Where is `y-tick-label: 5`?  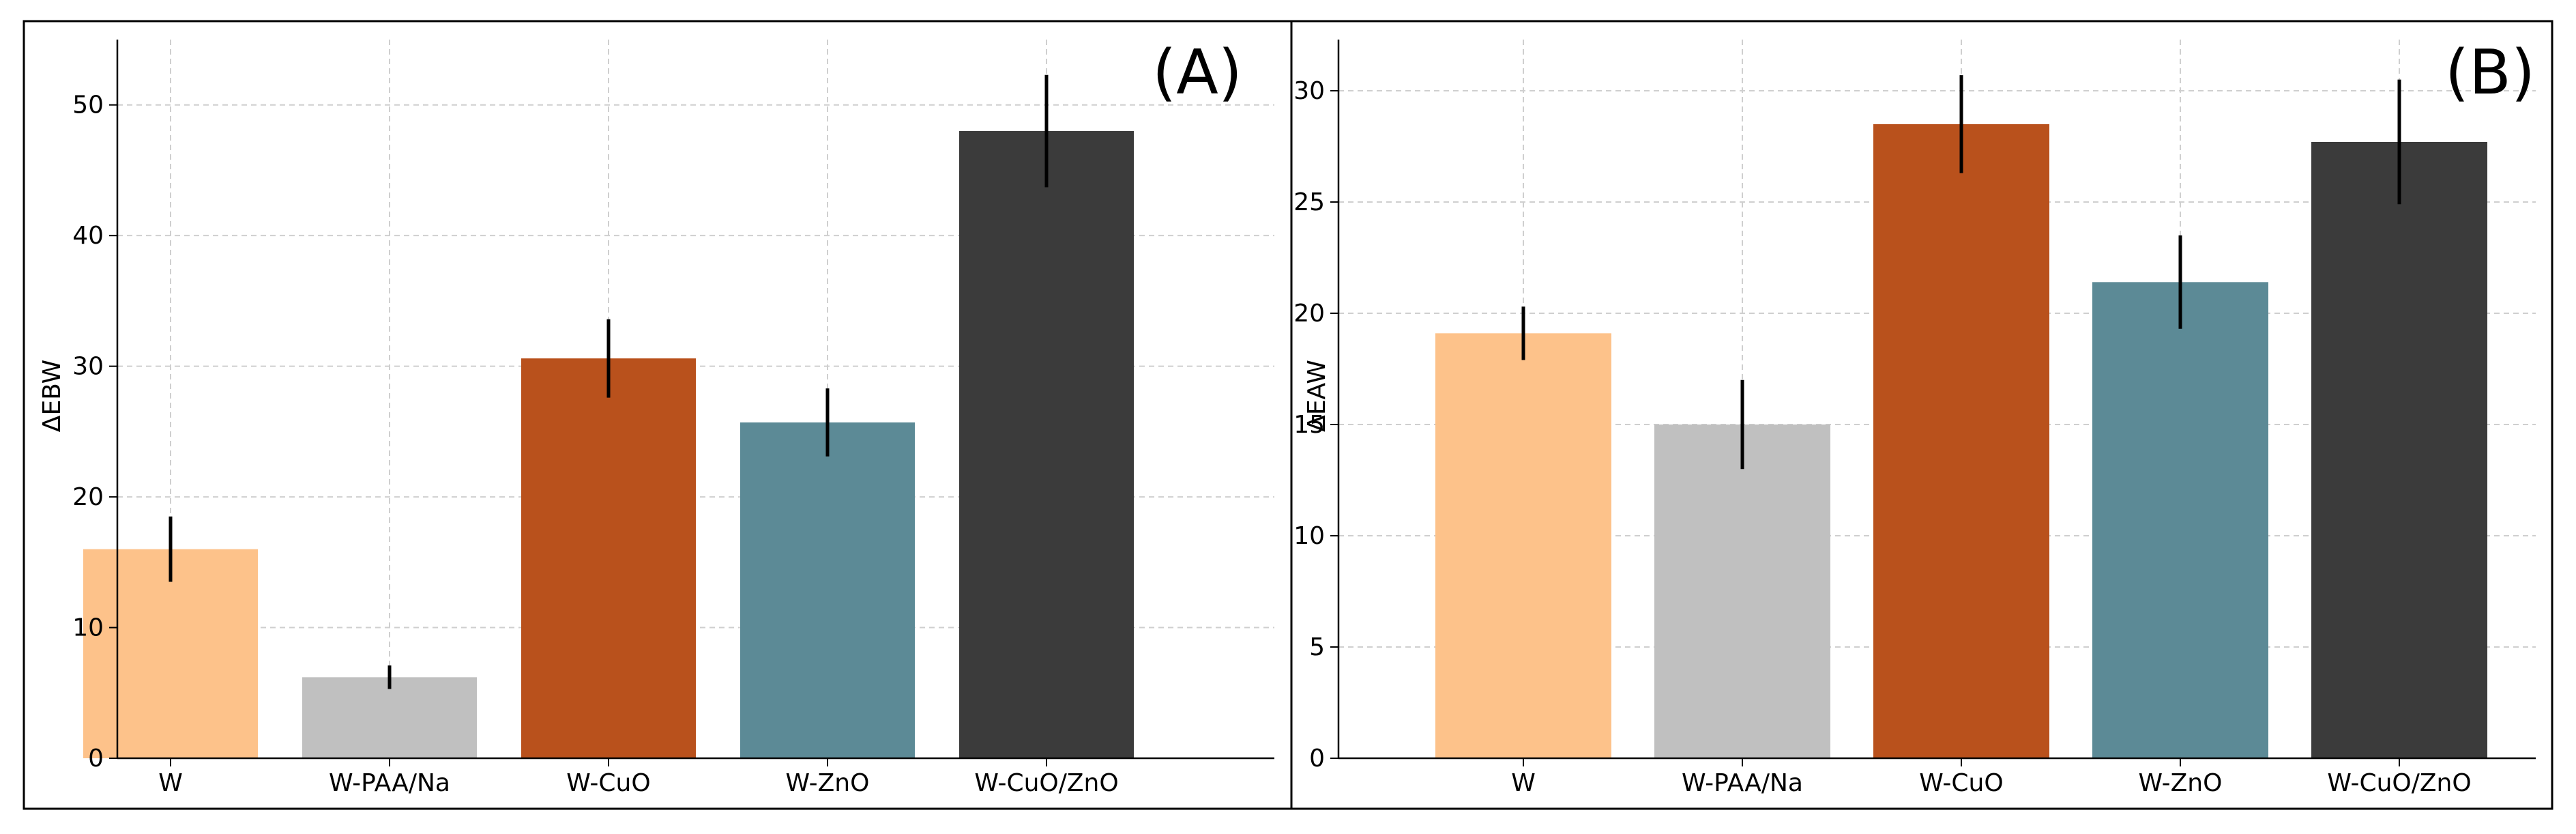
y-tick-label: 5 is located at coordinates (1317, 647).